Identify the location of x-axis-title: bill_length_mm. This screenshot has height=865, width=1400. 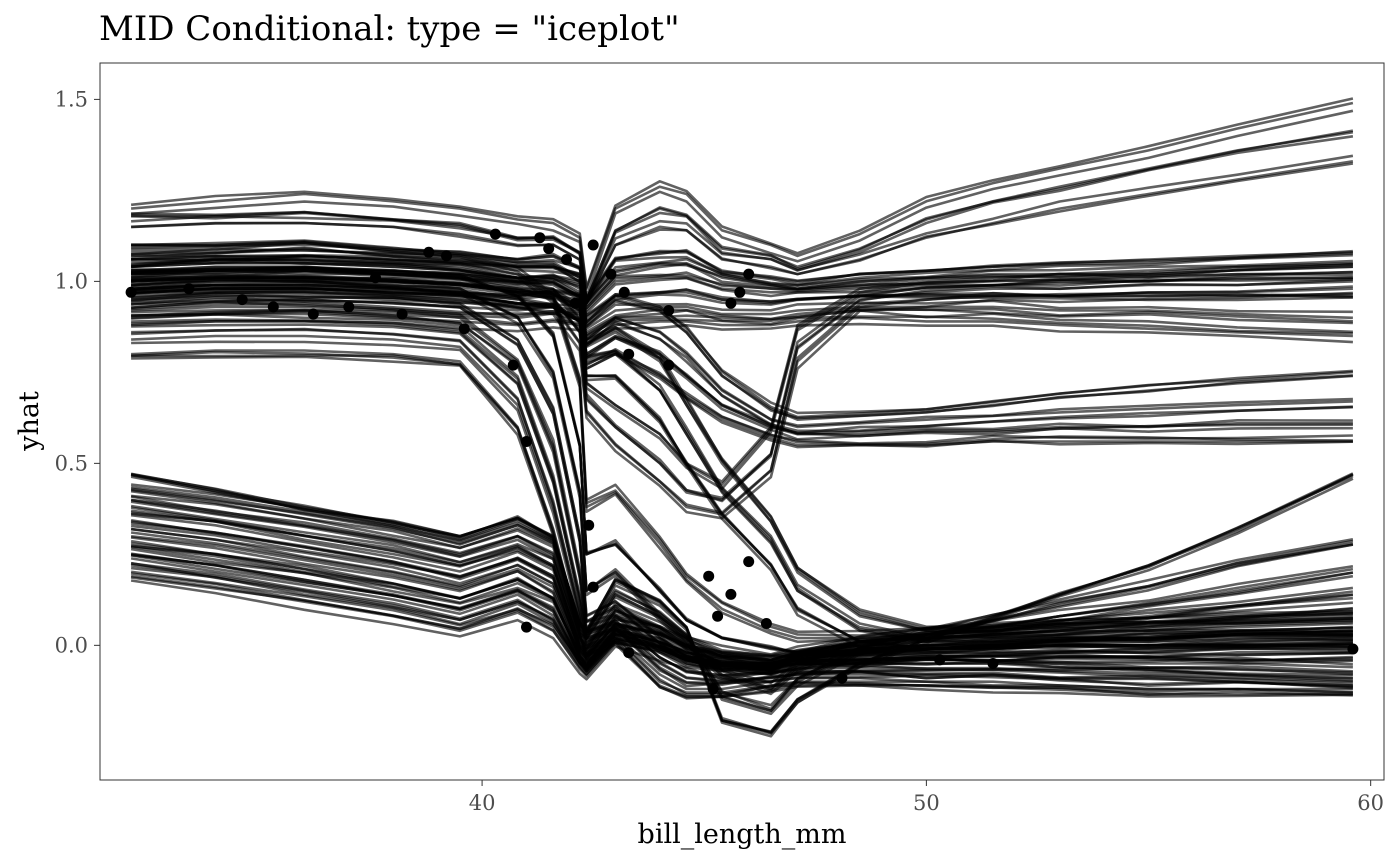
(742, 834).